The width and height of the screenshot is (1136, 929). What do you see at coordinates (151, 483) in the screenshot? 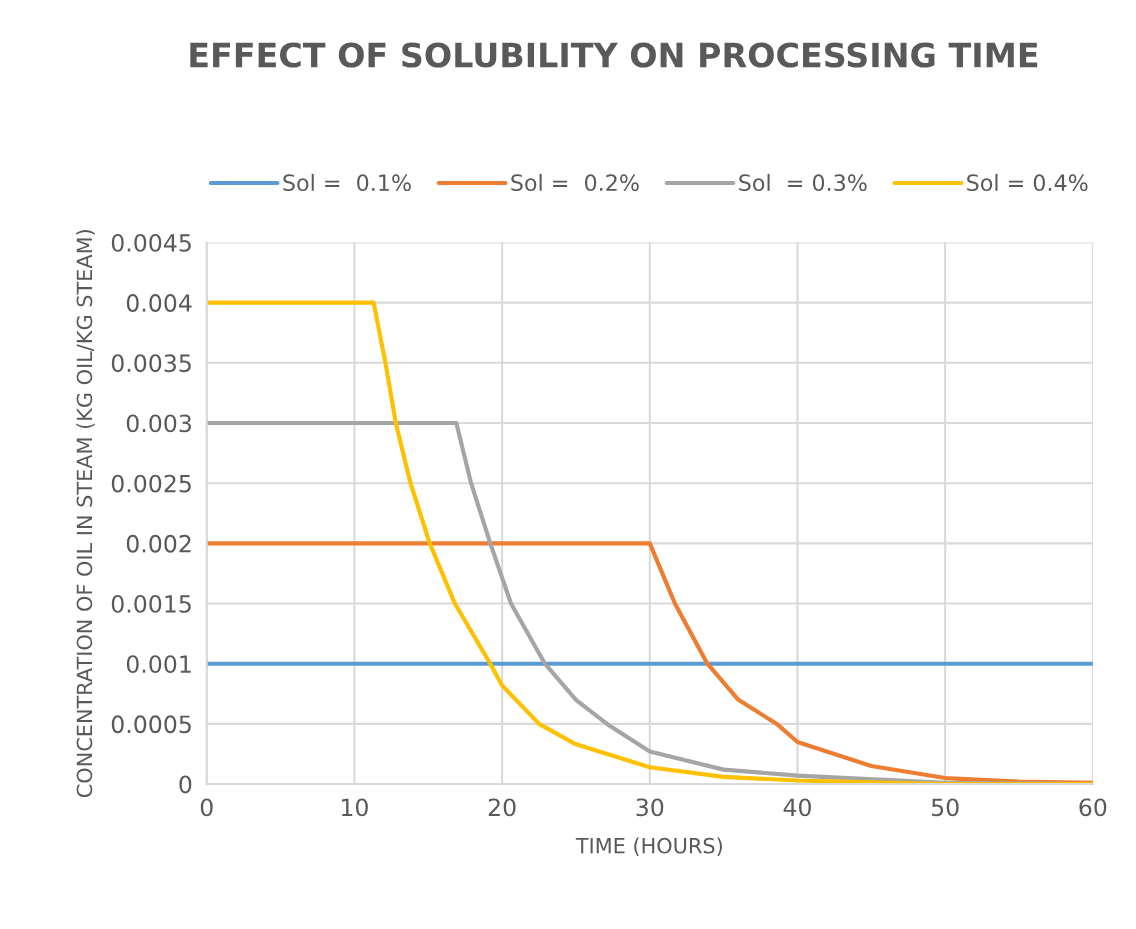
I see `y-tick-label: 0.0025` at bounding box center [151, 483].